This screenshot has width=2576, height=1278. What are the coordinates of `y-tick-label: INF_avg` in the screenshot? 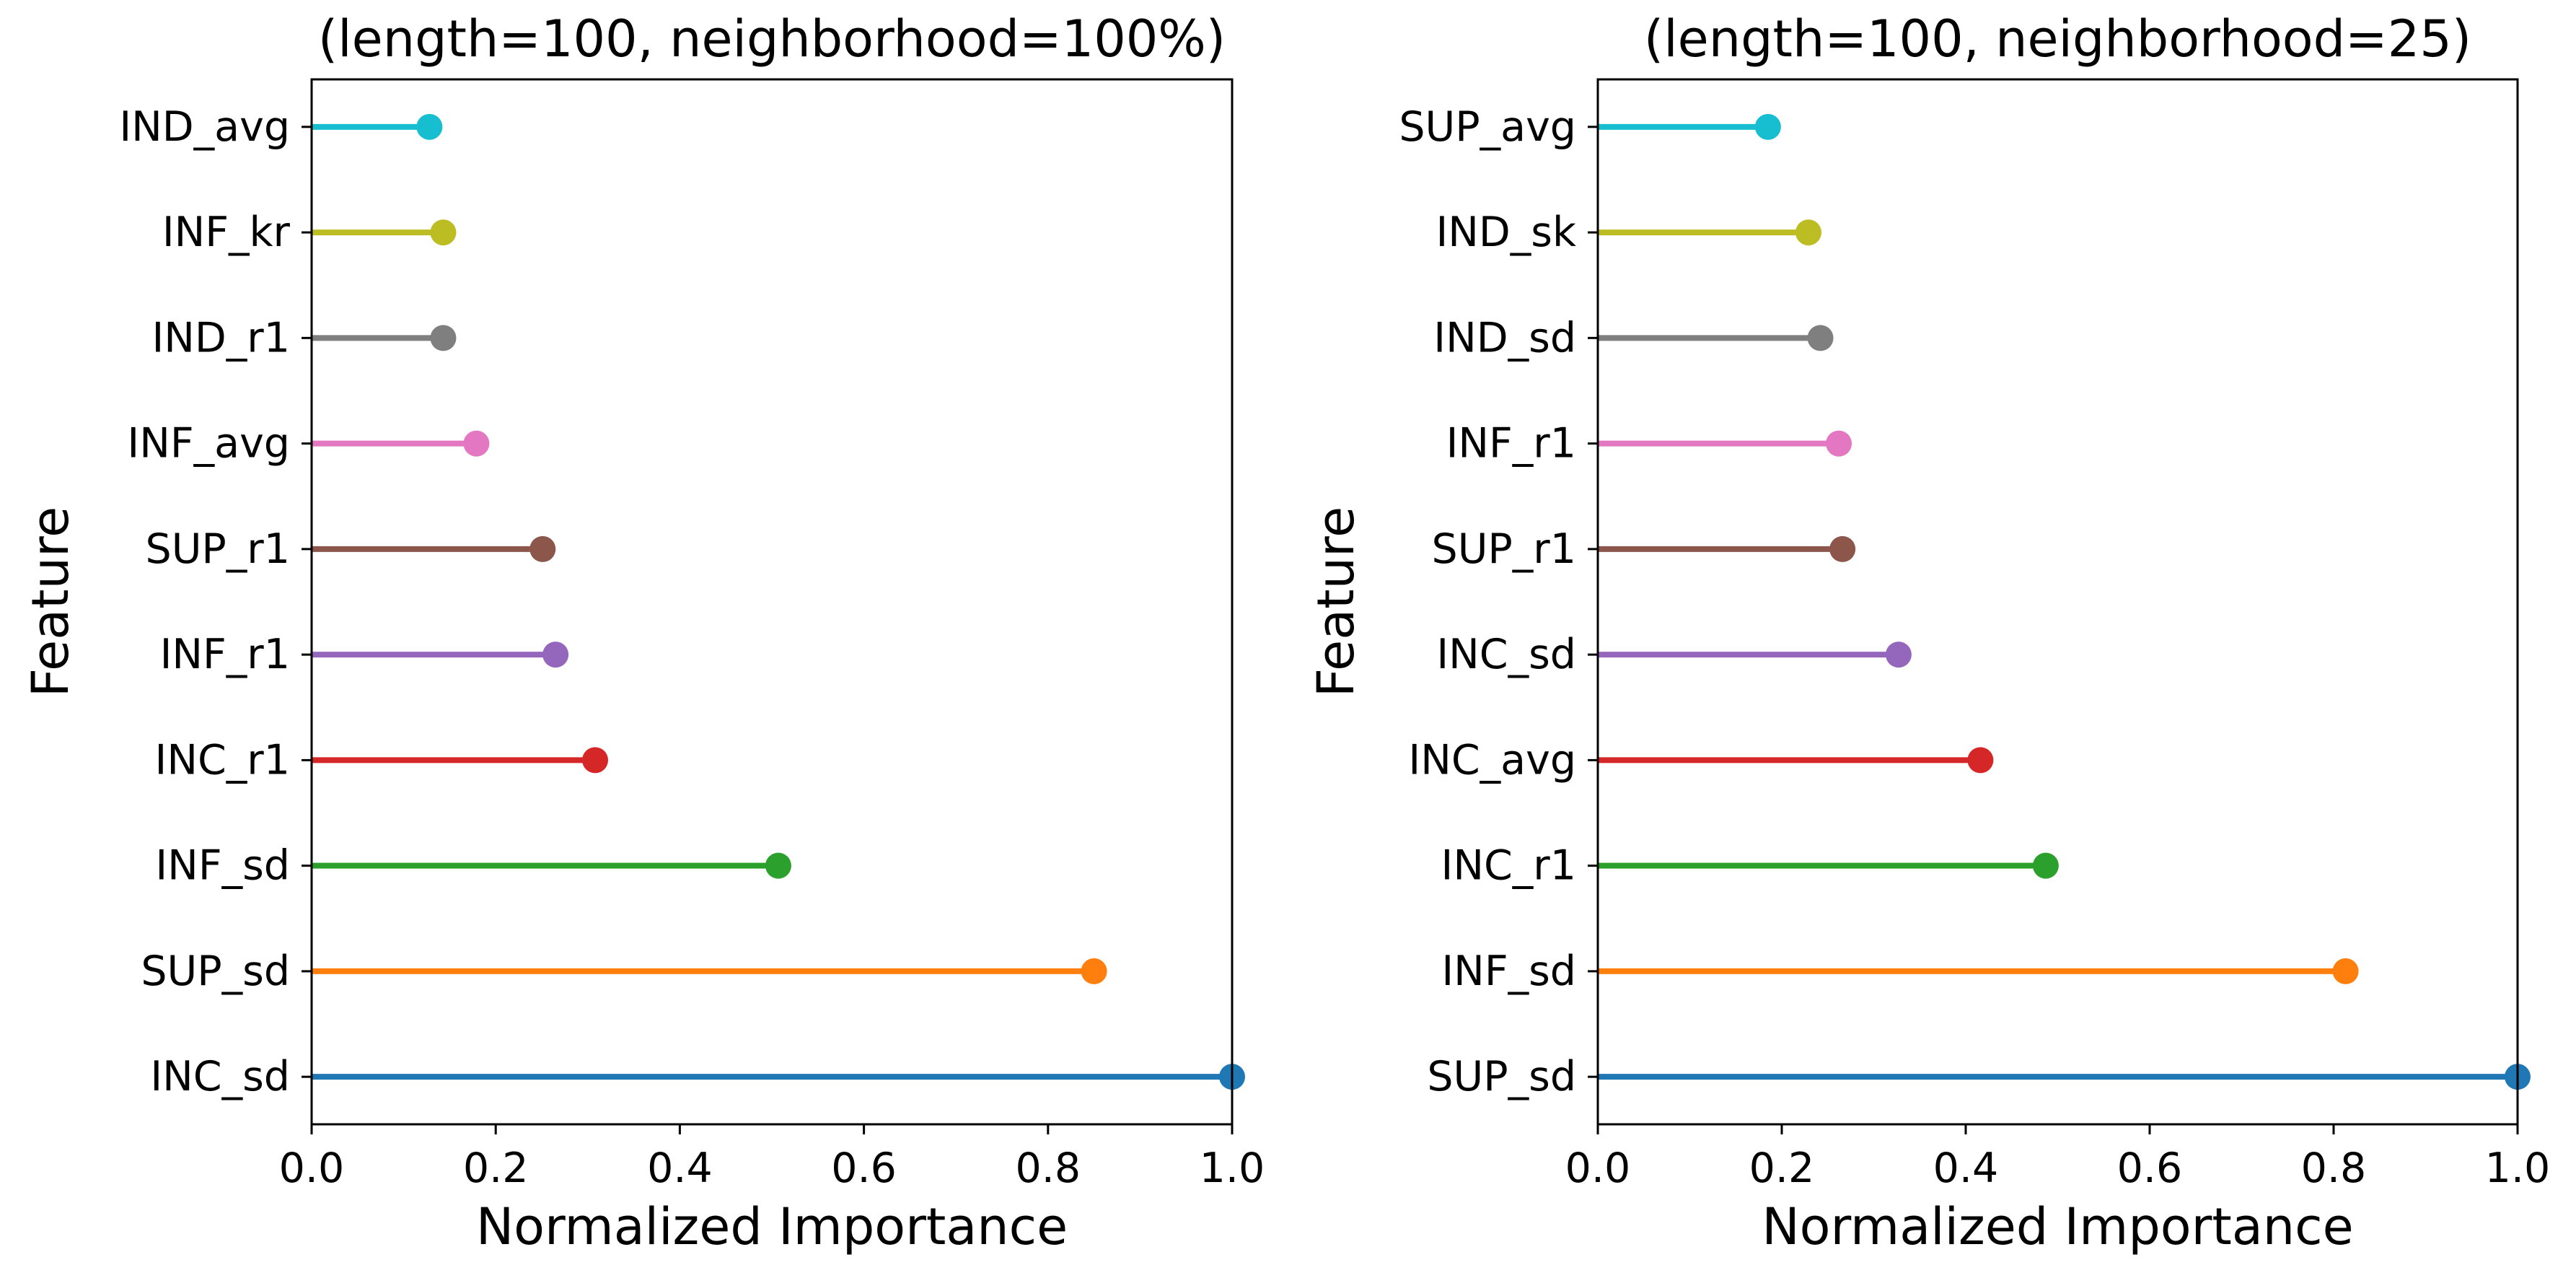 It's located at (208, 444).